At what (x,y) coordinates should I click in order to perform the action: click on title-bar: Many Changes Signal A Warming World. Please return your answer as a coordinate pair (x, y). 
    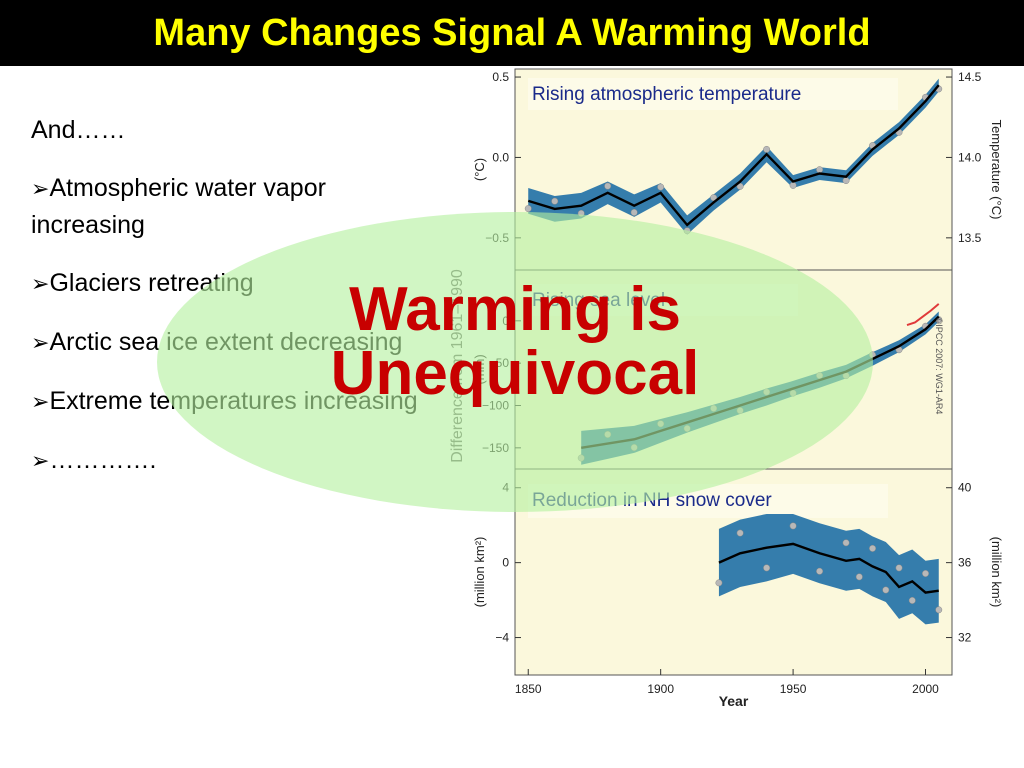
    Looking at the image, I should click on (512, 33).